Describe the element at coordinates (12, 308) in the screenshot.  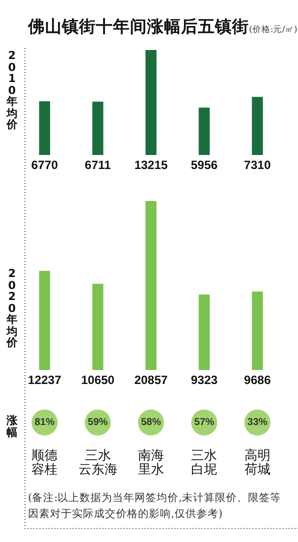
I see `y-axis-title: 2020年均价` at that location.